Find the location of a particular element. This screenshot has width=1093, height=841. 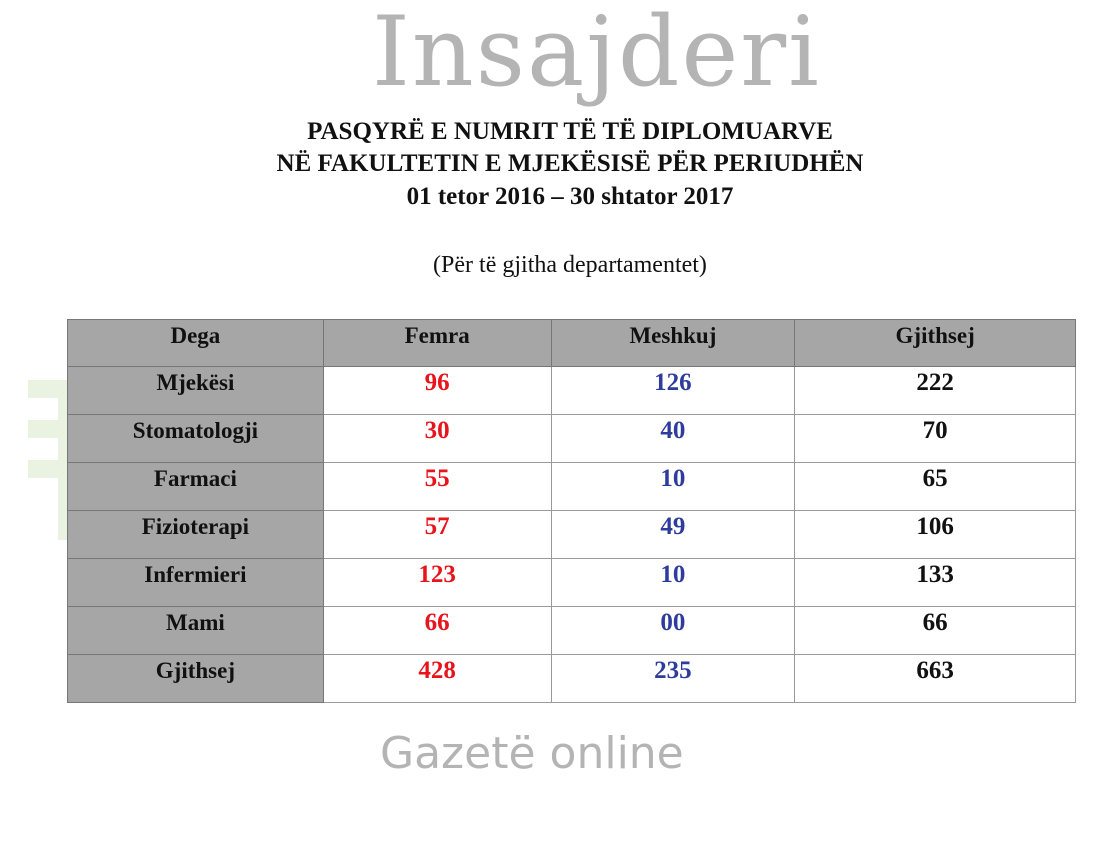

cell-meshkuj: 235 is located at coordinates (673, 678).